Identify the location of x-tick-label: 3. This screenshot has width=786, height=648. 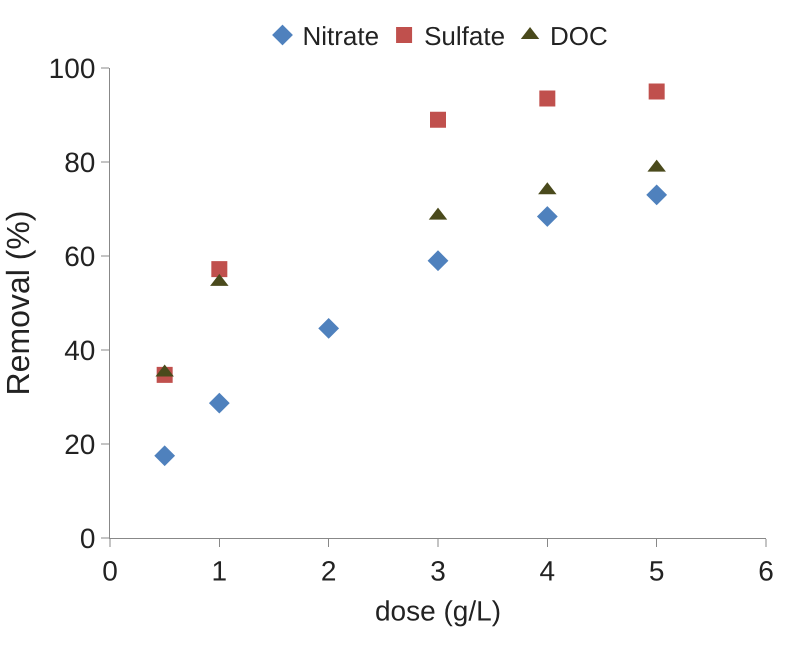
(438, 571).